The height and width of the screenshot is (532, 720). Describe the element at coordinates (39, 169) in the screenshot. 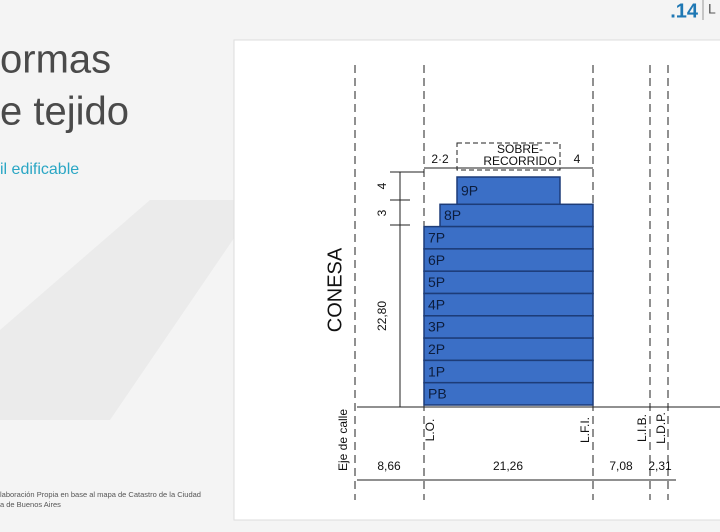

I see `subtitle: il edificable` at that location.